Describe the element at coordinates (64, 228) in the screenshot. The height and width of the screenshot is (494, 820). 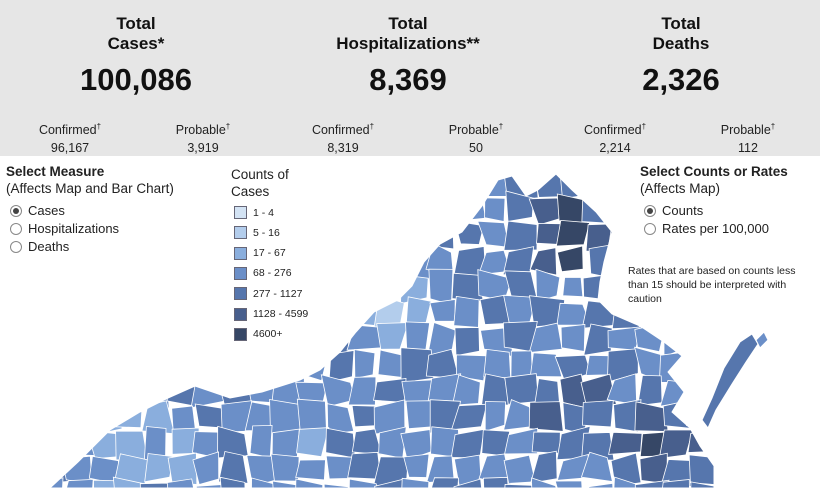
I see `measure-option-hospitalizations: Hospitalizations` at that location.